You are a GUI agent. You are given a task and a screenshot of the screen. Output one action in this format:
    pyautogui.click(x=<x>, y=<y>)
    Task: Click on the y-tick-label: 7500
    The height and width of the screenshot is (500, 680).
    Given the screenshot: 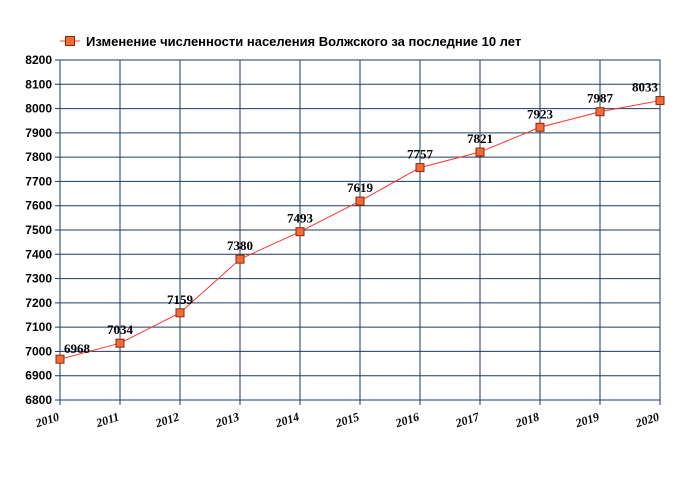 What is the action you would take?
    pyautogui.click(x=38, y=230)
    